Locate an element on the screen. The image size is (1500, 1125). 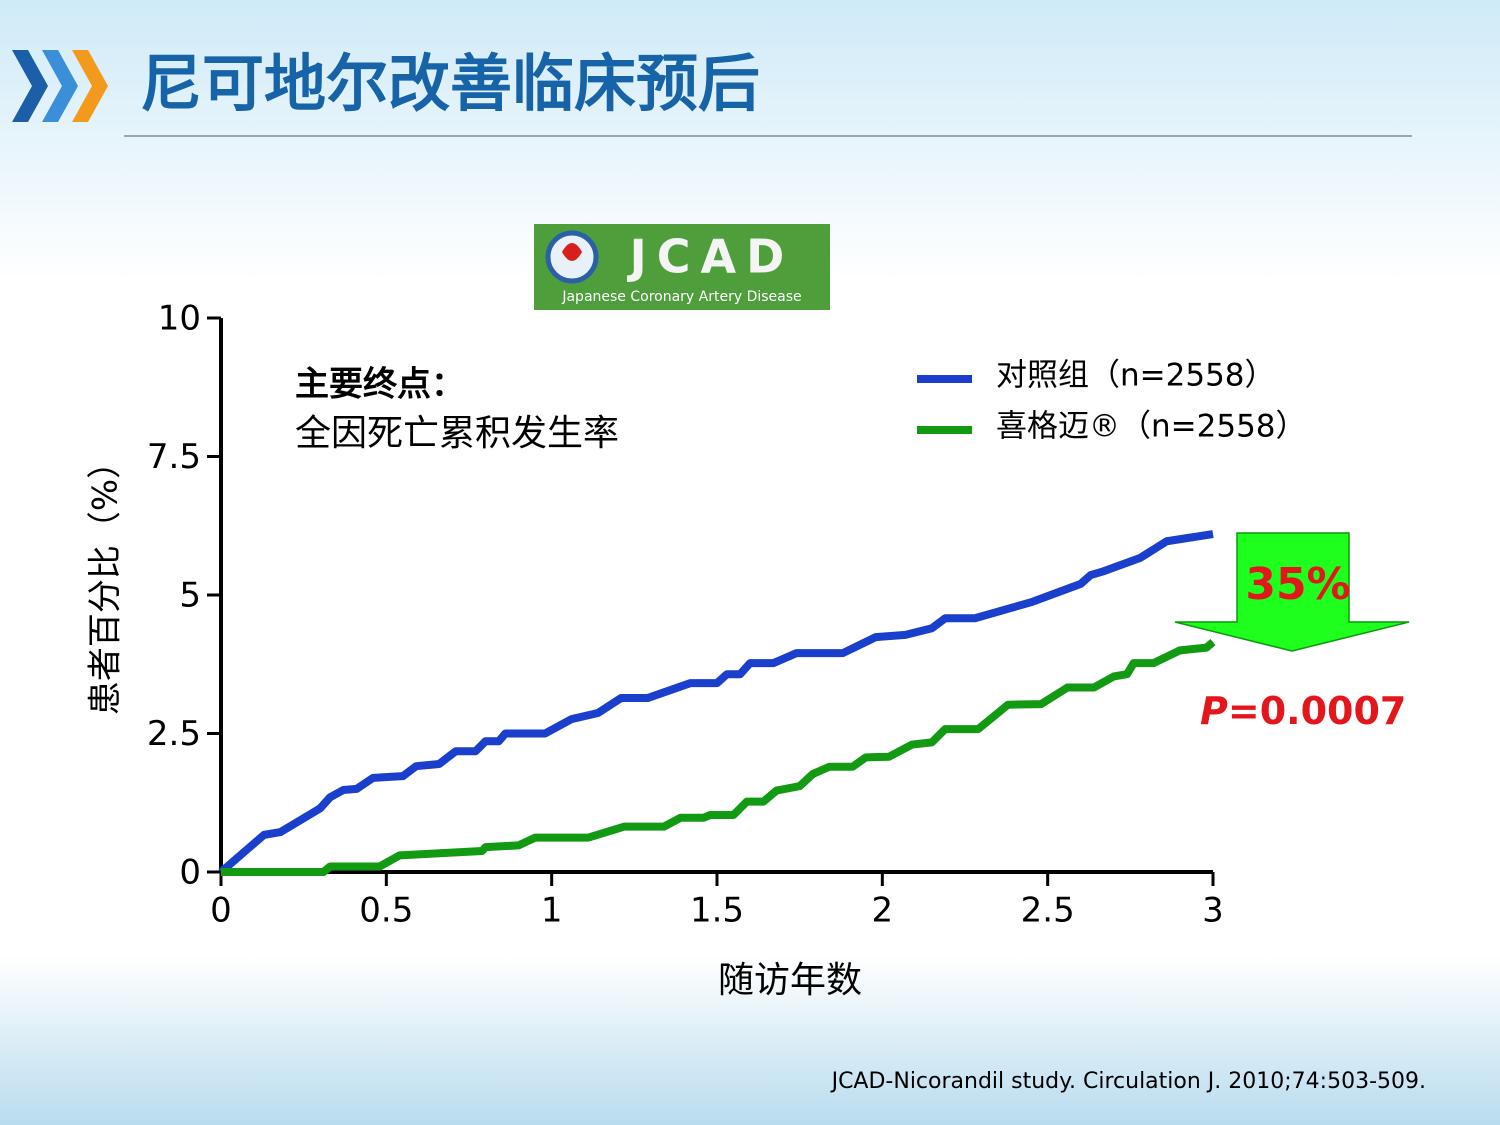
legend-label: 对照组（n=2558） is located at coordinates (1136, 376).